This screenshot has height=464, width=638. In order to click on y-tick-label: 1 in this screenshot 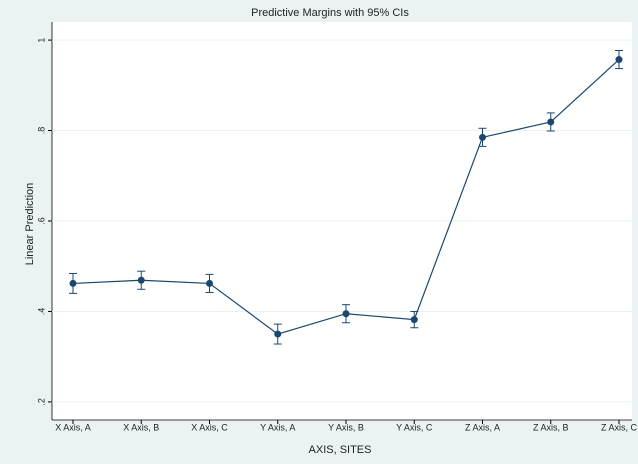, I will do `click(41, 40)`.